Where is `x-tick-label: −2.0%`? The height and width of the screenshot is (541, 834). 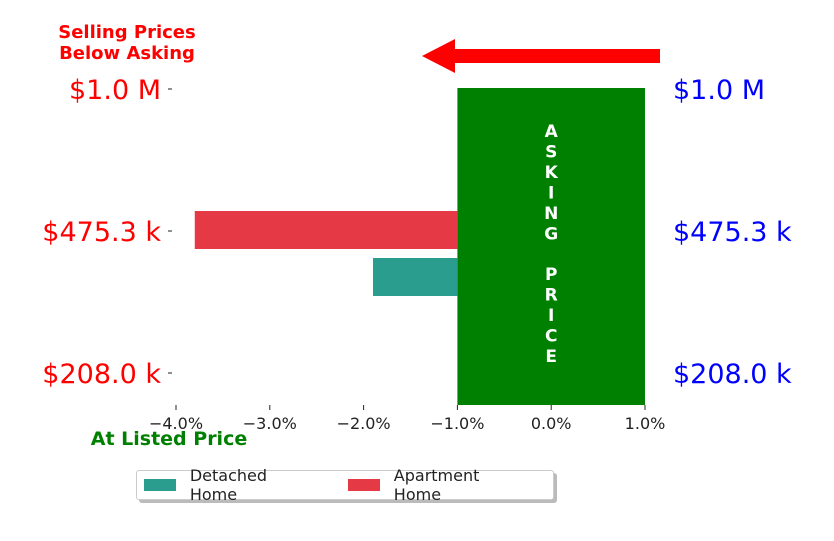
x-tick-label: −2.0% is located at coordinates (364, 423).